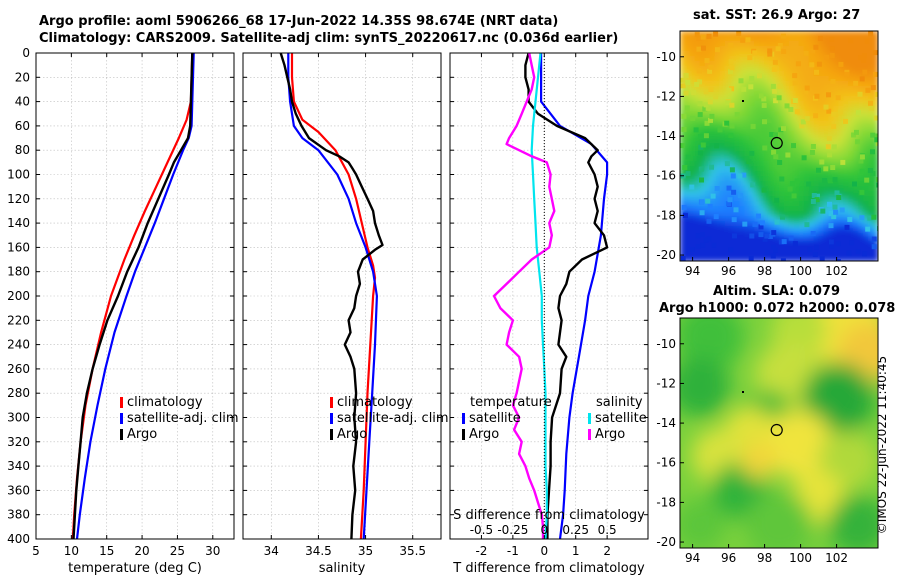 The width and height of the screenshot is (900, 580). What do you see at coordinates (853, 521) in the screenshot?
I see `sla-blob` at bounding box center [853, 521].